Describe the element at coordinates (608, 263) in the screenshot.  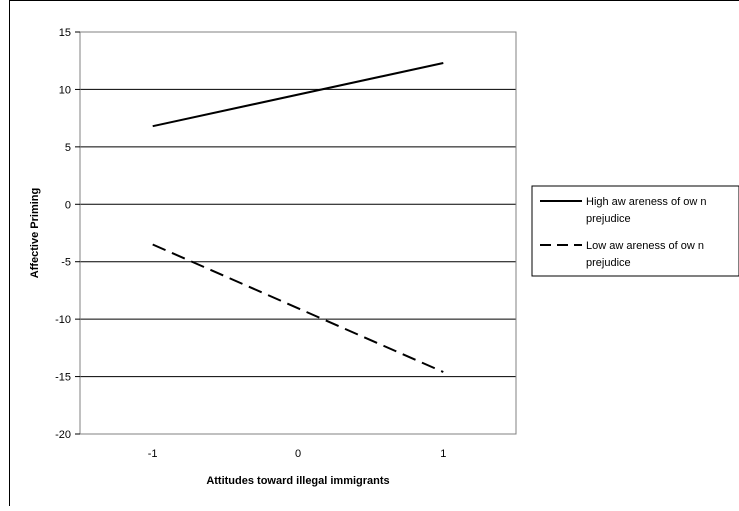
I see `legend-label-low-awareness-line2: prejudice` at that location.